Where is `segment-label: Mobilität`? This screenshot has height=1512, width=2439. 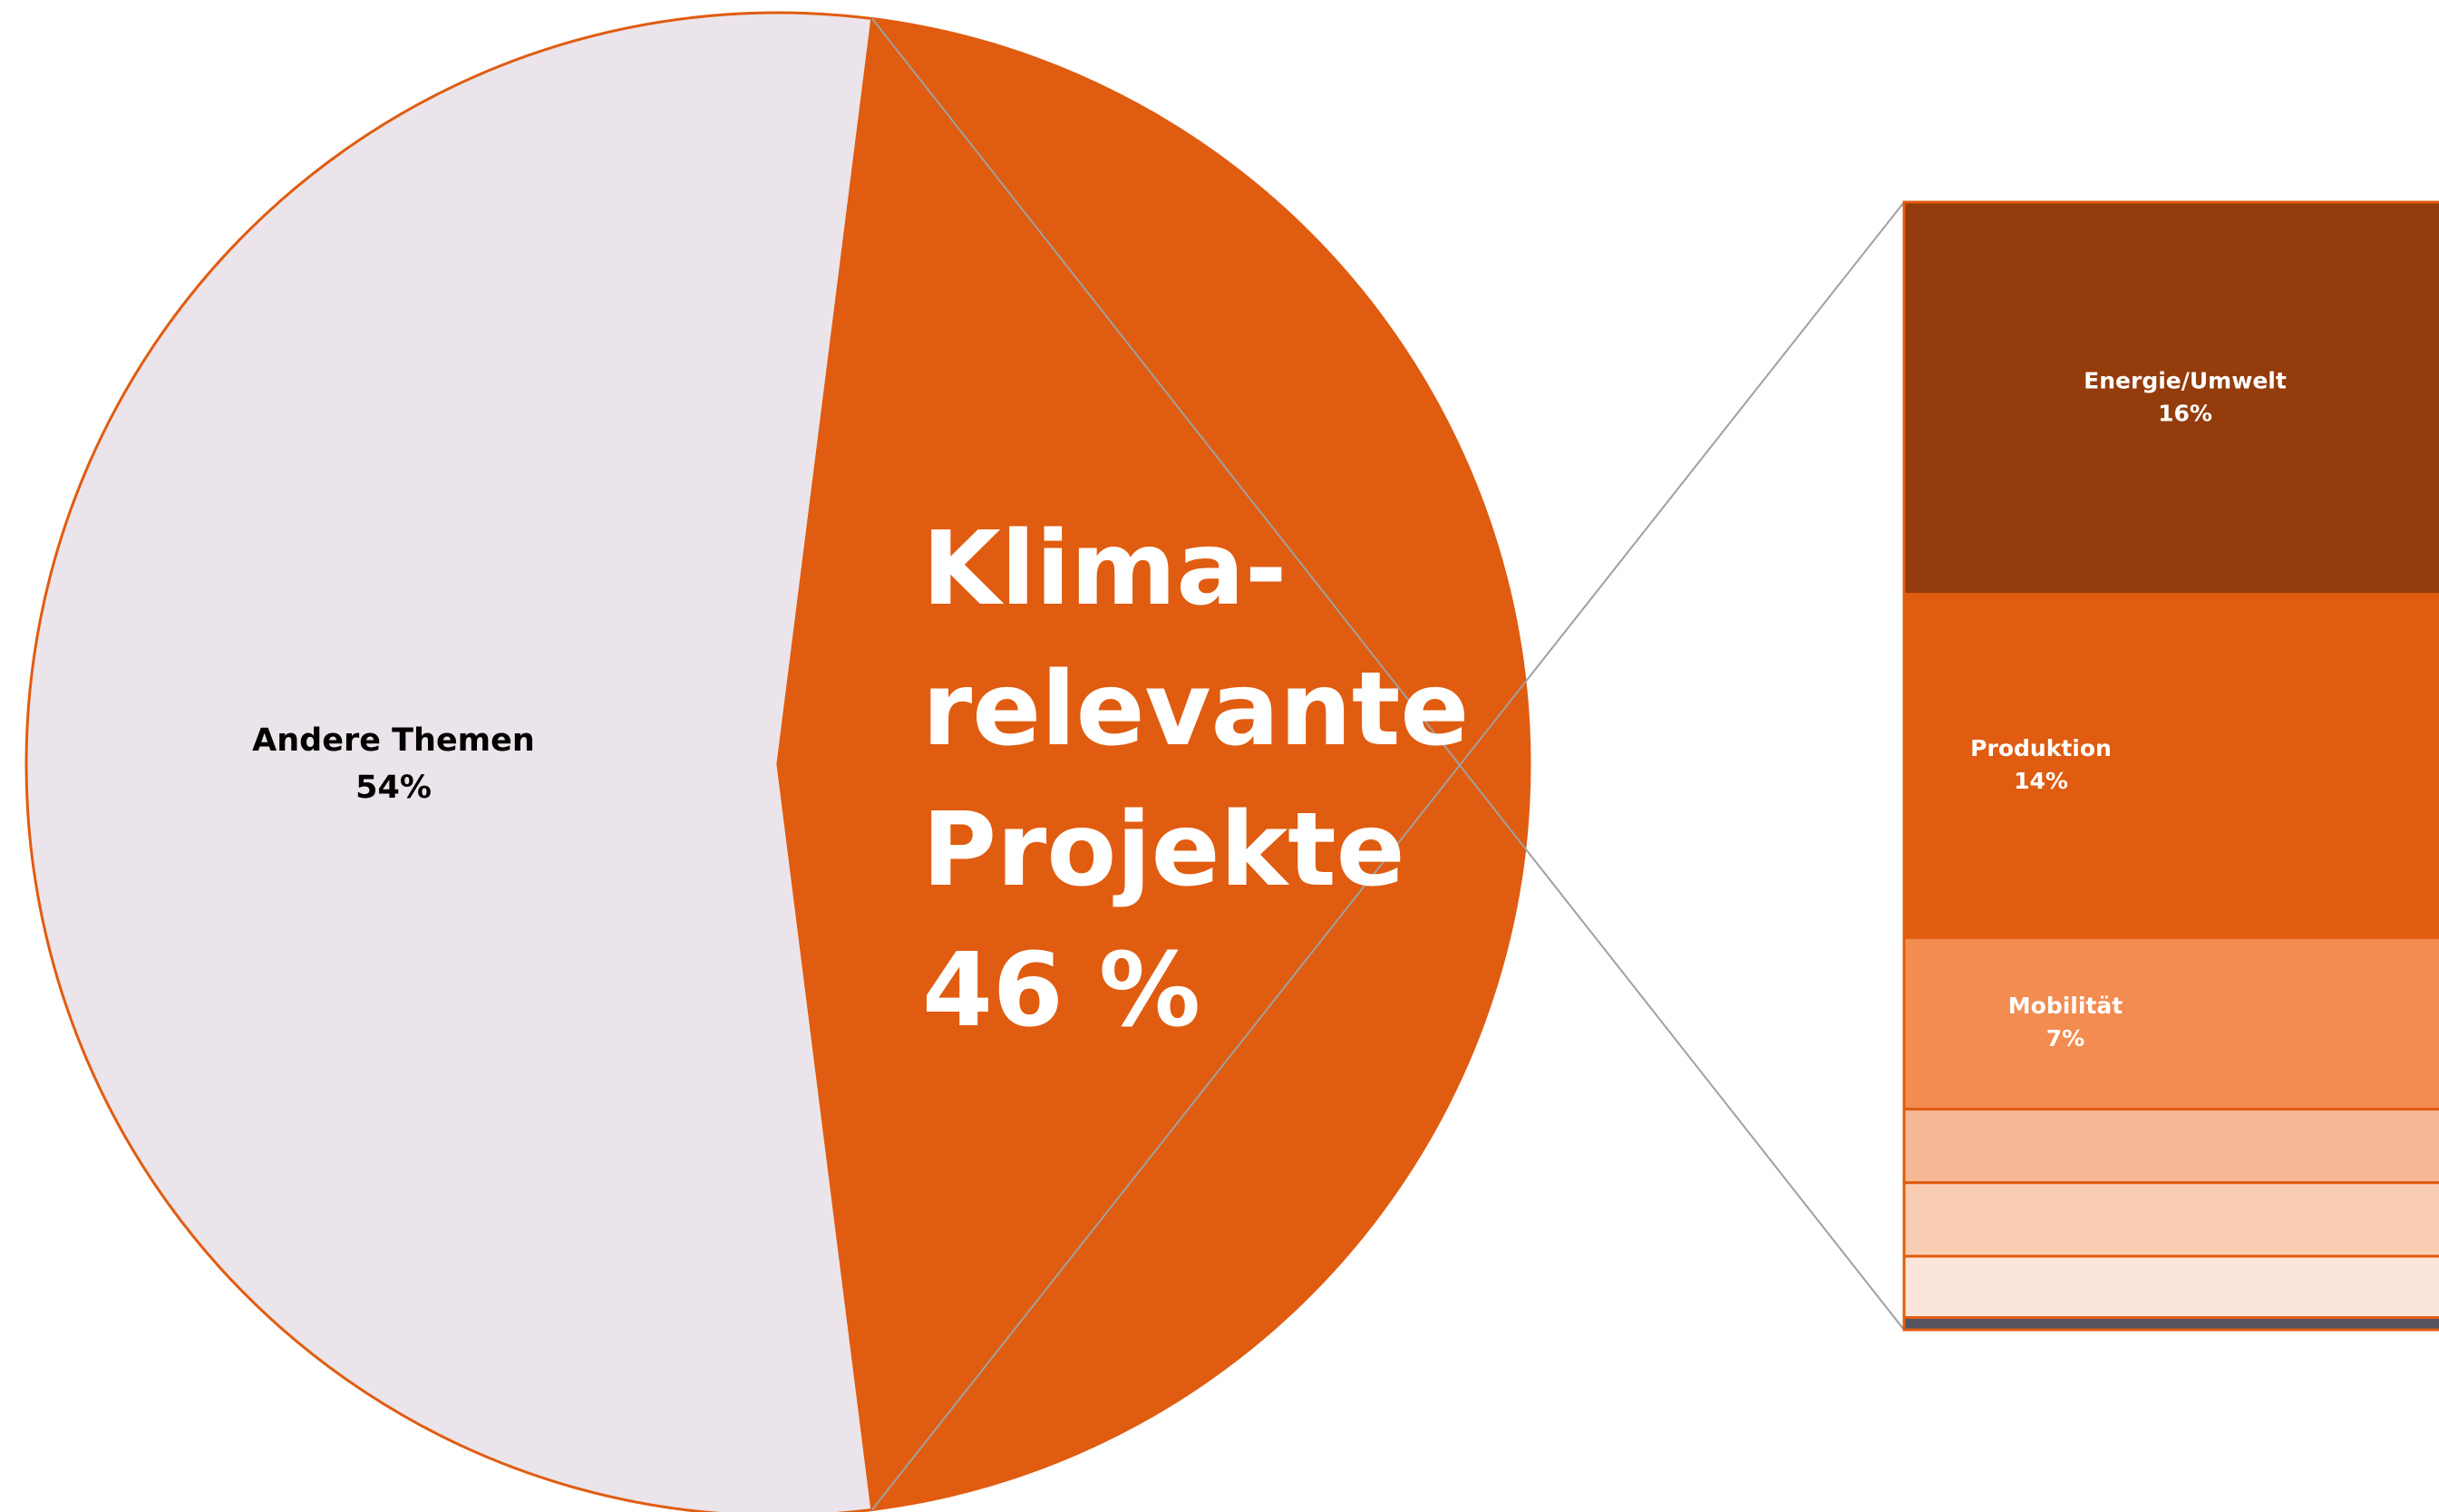
segment-label: Mobilität is located at coordinates (2065, 1006).